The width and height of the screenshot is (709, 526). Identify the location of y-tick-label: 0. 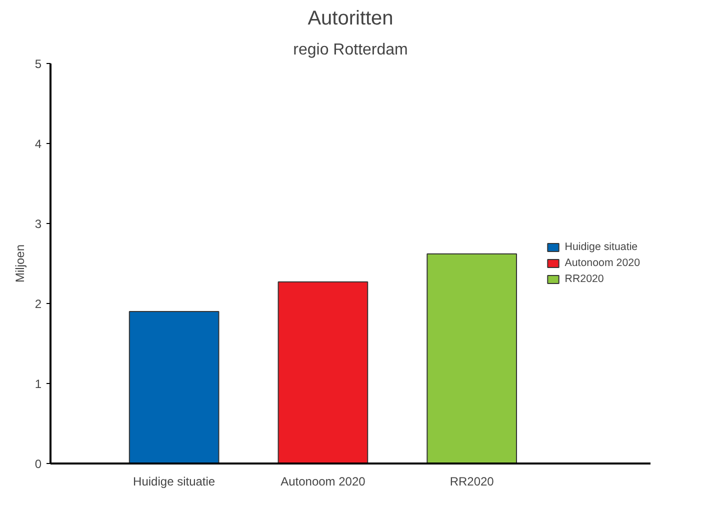
(38, 464).